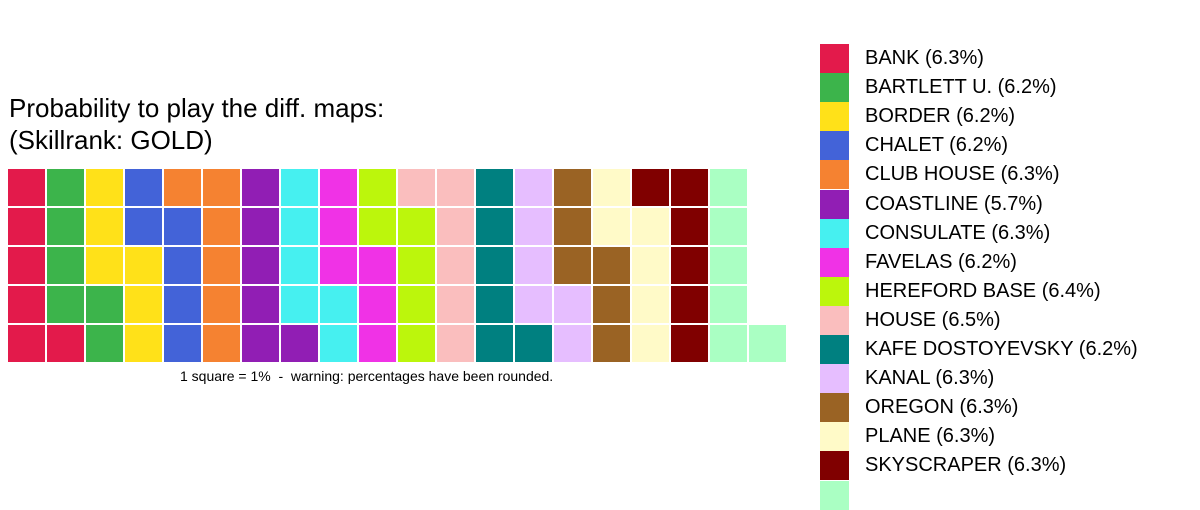  I want to click on chart-title-line-2: (Skillrank: GOLD), so click(111, 140).